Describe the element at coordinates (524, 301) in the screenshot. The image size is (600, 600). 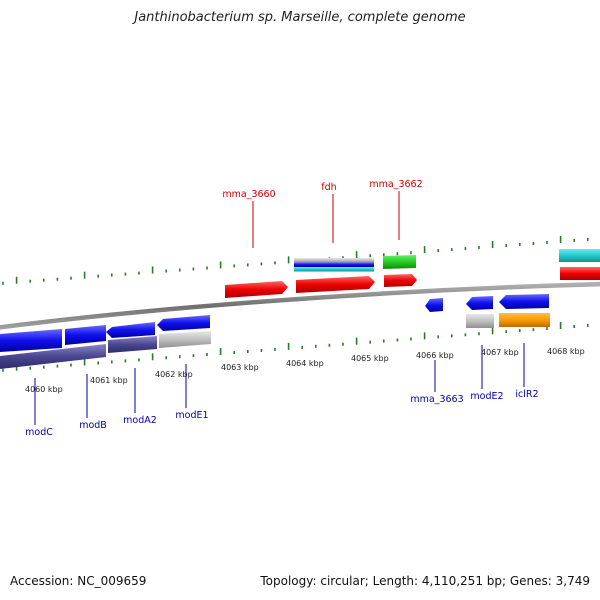
I see `gene-iclR2-blue` at that location.